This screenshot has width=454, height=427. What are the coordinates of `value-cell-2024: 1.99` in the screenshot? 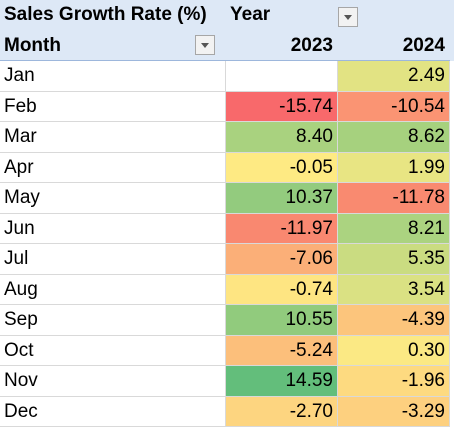 It's located at (393, 167).